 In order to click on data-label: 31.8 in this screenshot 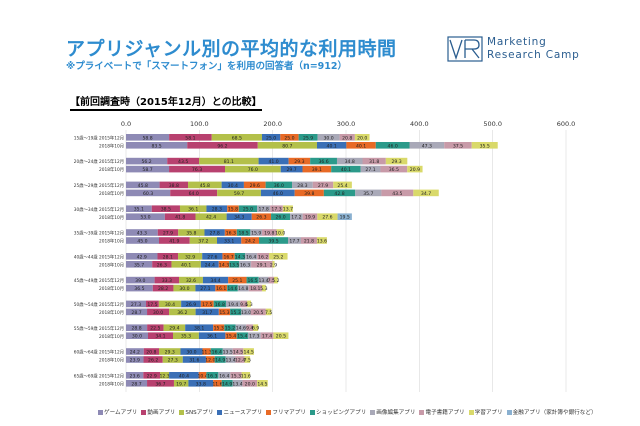, I will do `click(374, 162)`.